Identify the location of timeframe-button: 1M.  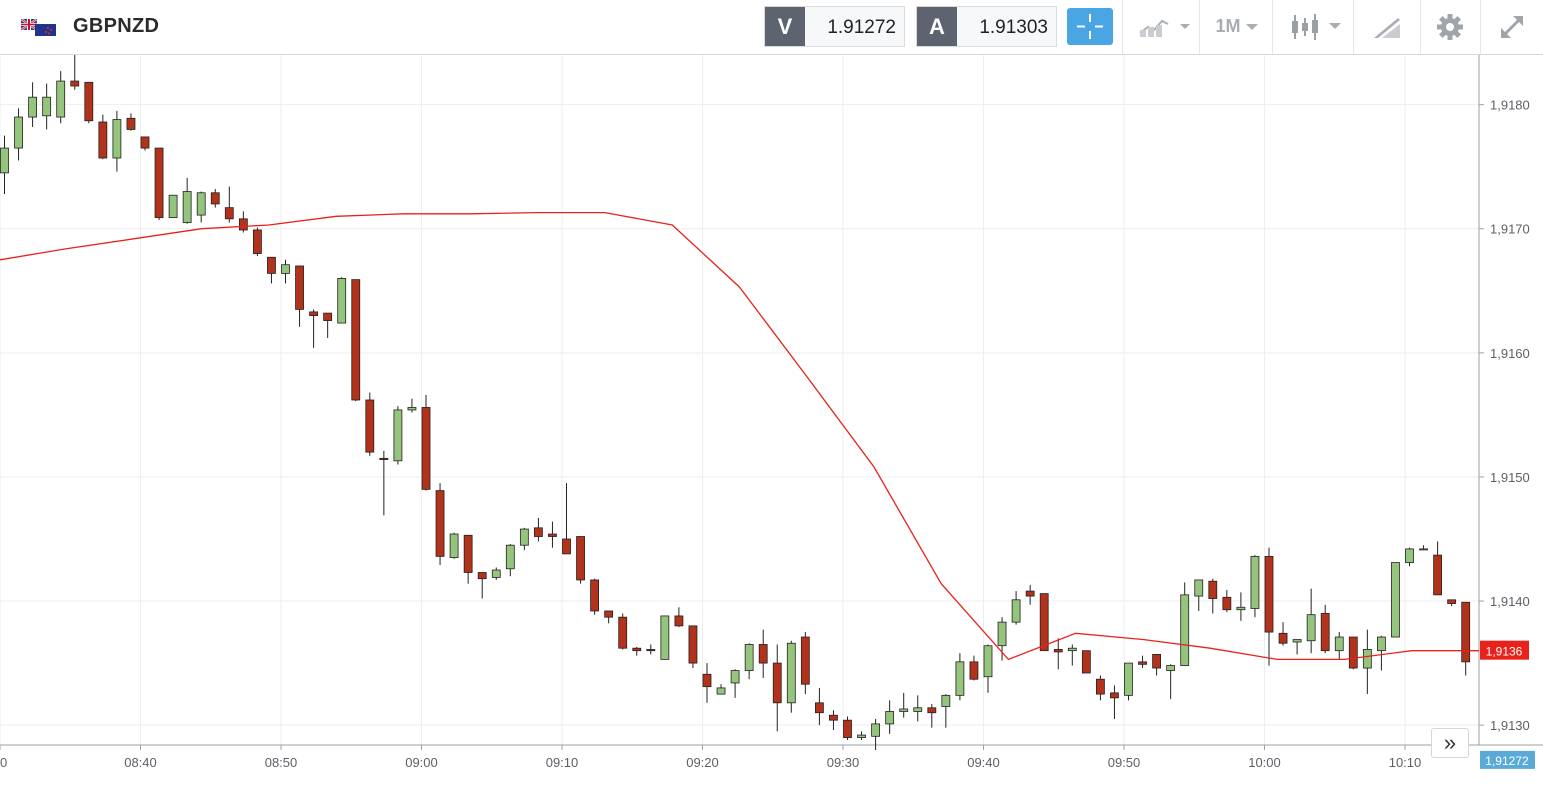
(1237, 26).